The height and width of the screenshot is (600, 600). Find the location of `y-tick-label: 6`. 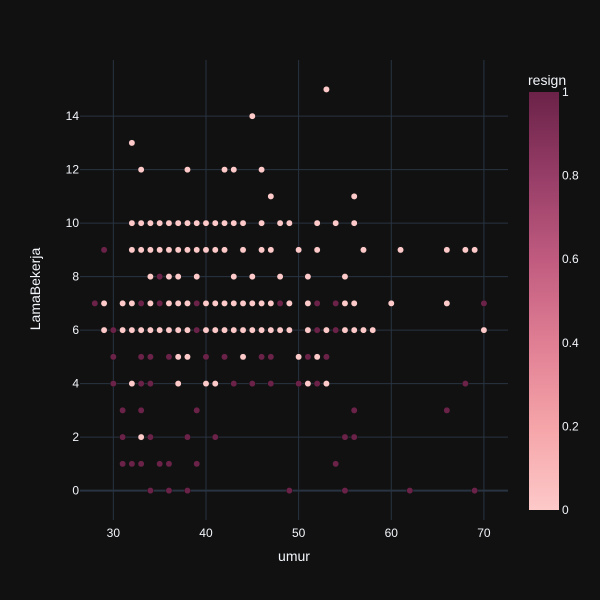

y-tick-label: 6 is located at coordinates (75, 330).